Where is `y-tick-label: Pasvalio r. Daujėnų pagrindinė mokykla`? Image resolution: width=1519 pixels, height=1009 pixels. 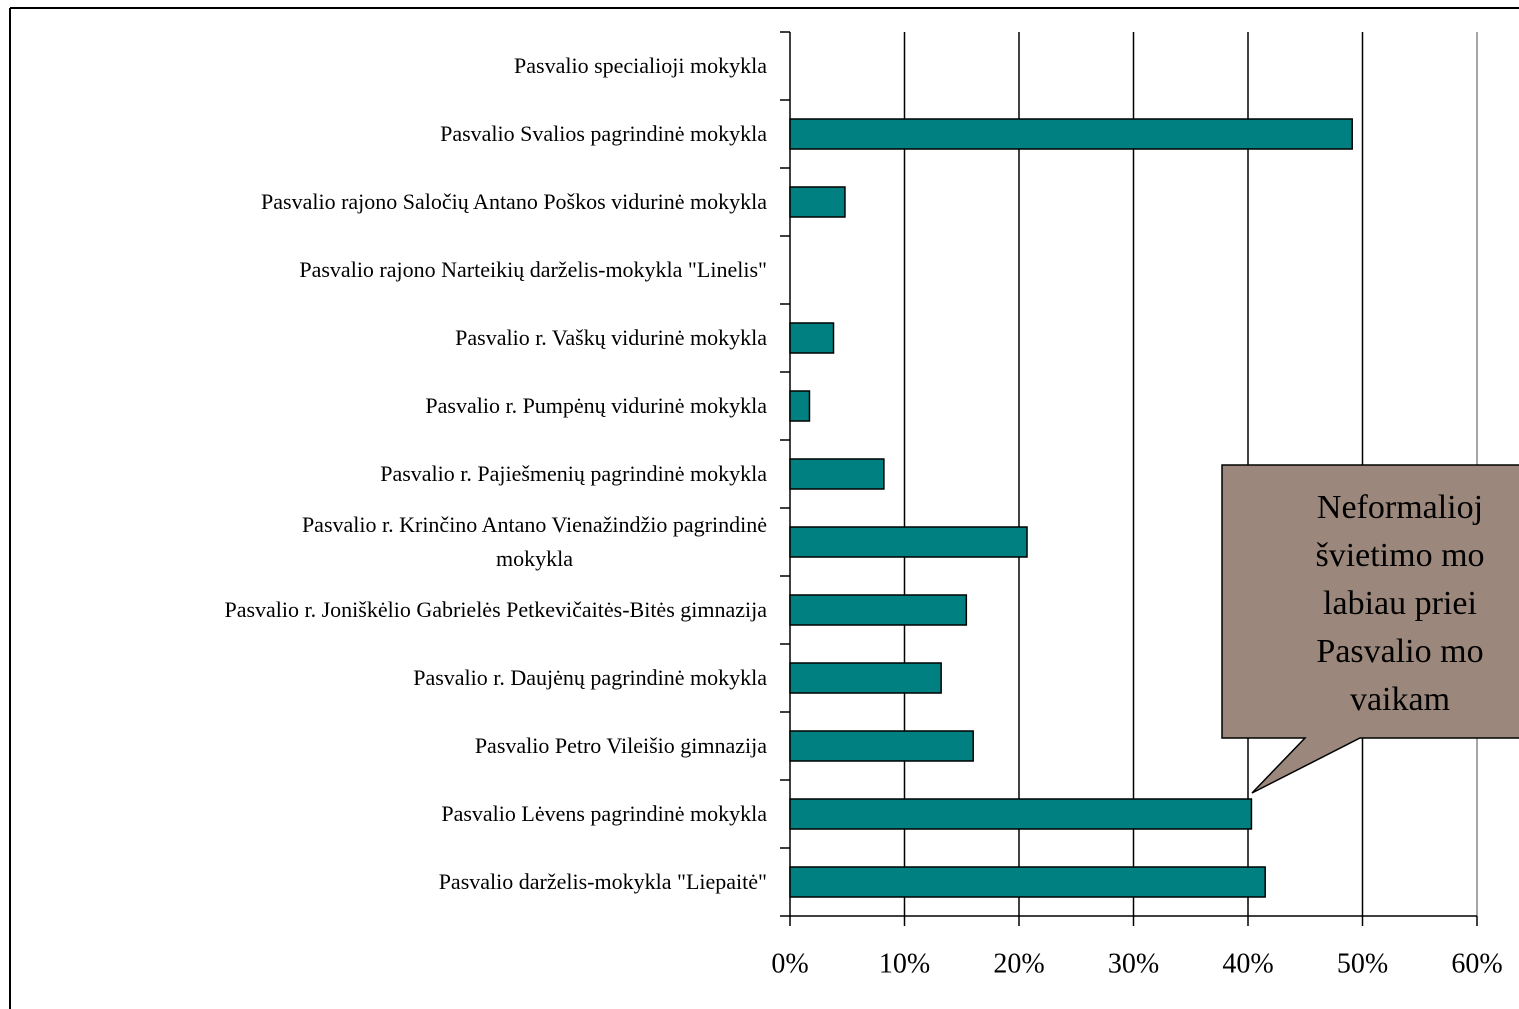 y-tick-label: Pasvalio r. Daujėnų pagrindinė mokykla is located at coordinates (590, 677).